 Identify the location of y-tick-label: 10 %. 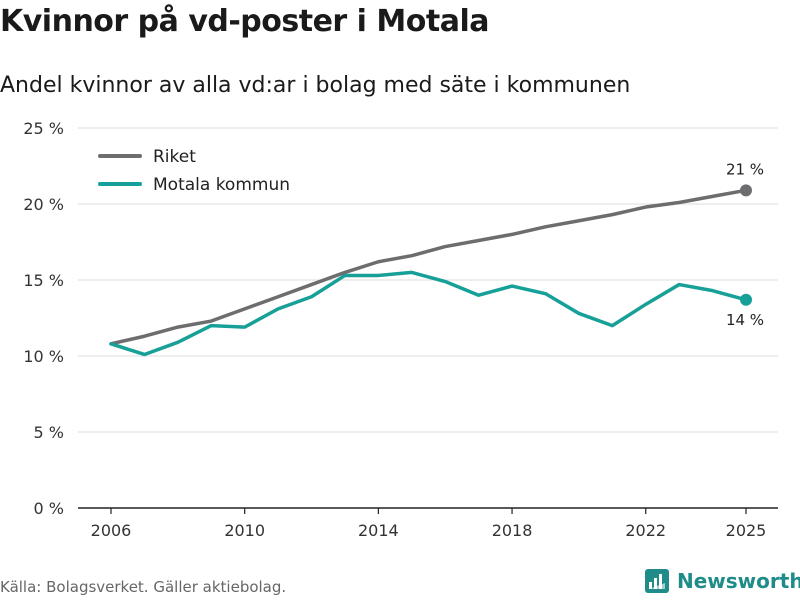
(43, 356).